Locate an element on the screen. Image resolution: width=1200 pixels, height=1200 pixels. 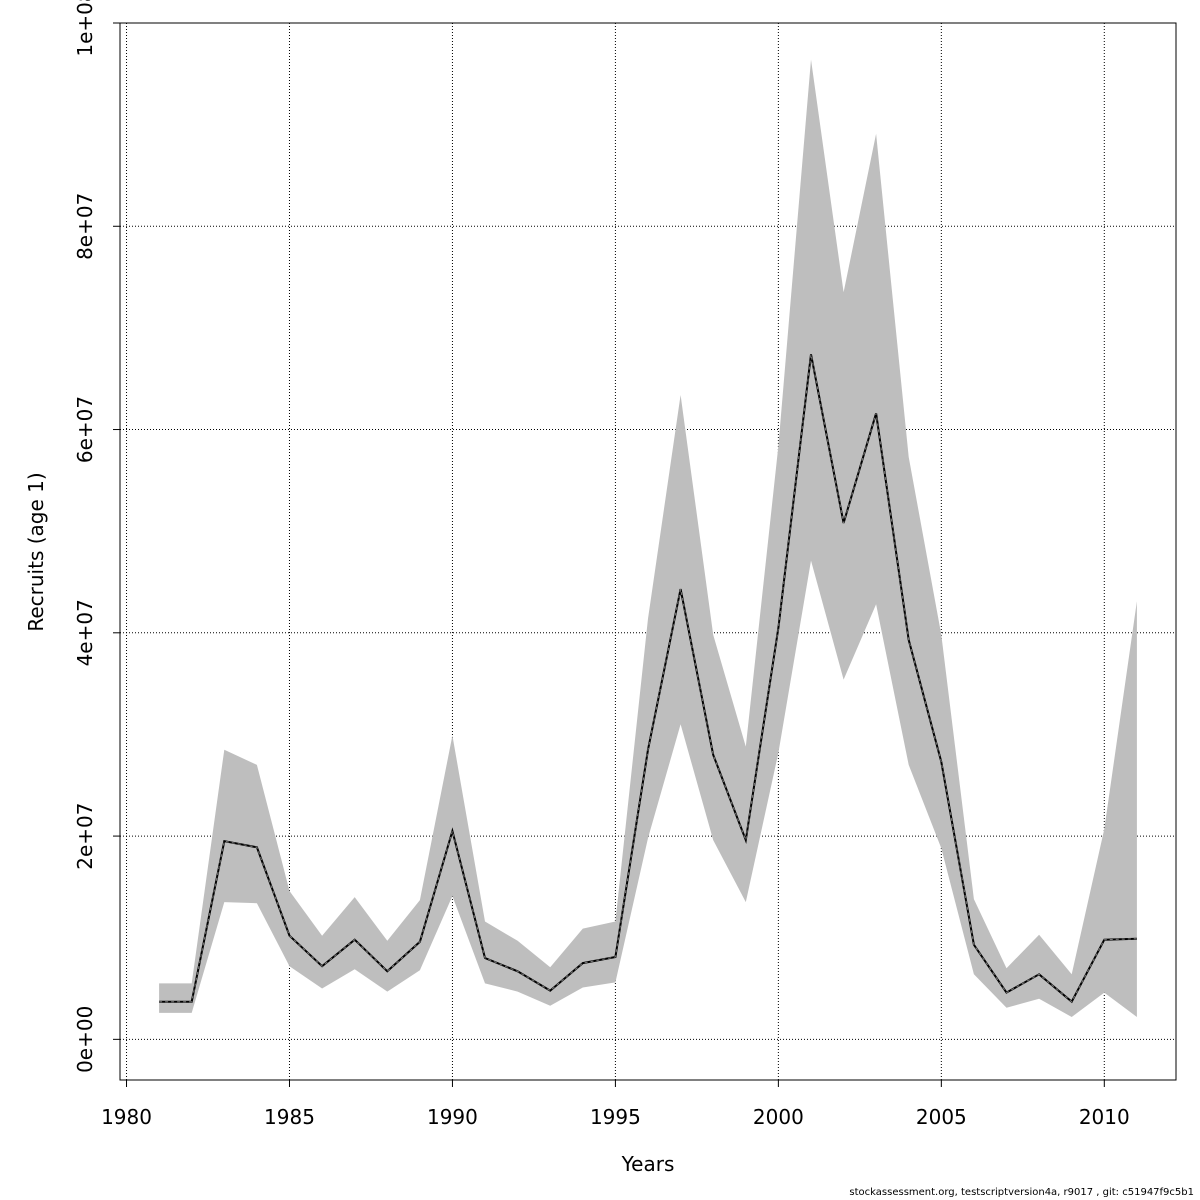
x-tick-label: 2000 is located at coordinates (778, 1117).